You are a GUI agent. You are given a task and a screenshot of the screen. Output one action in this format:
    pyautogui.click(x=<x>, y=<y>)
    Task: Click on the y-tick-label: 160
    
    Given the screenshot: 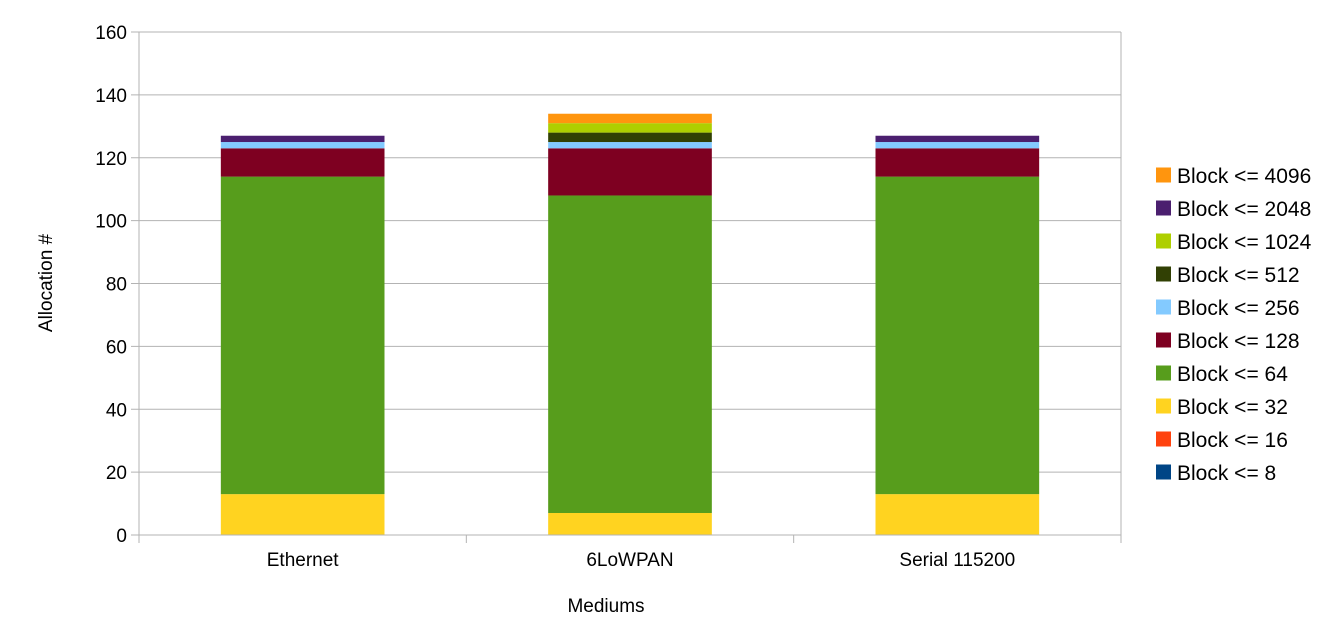 What is the action you would take?
    pyautogui.click(x=111, y=33)
    